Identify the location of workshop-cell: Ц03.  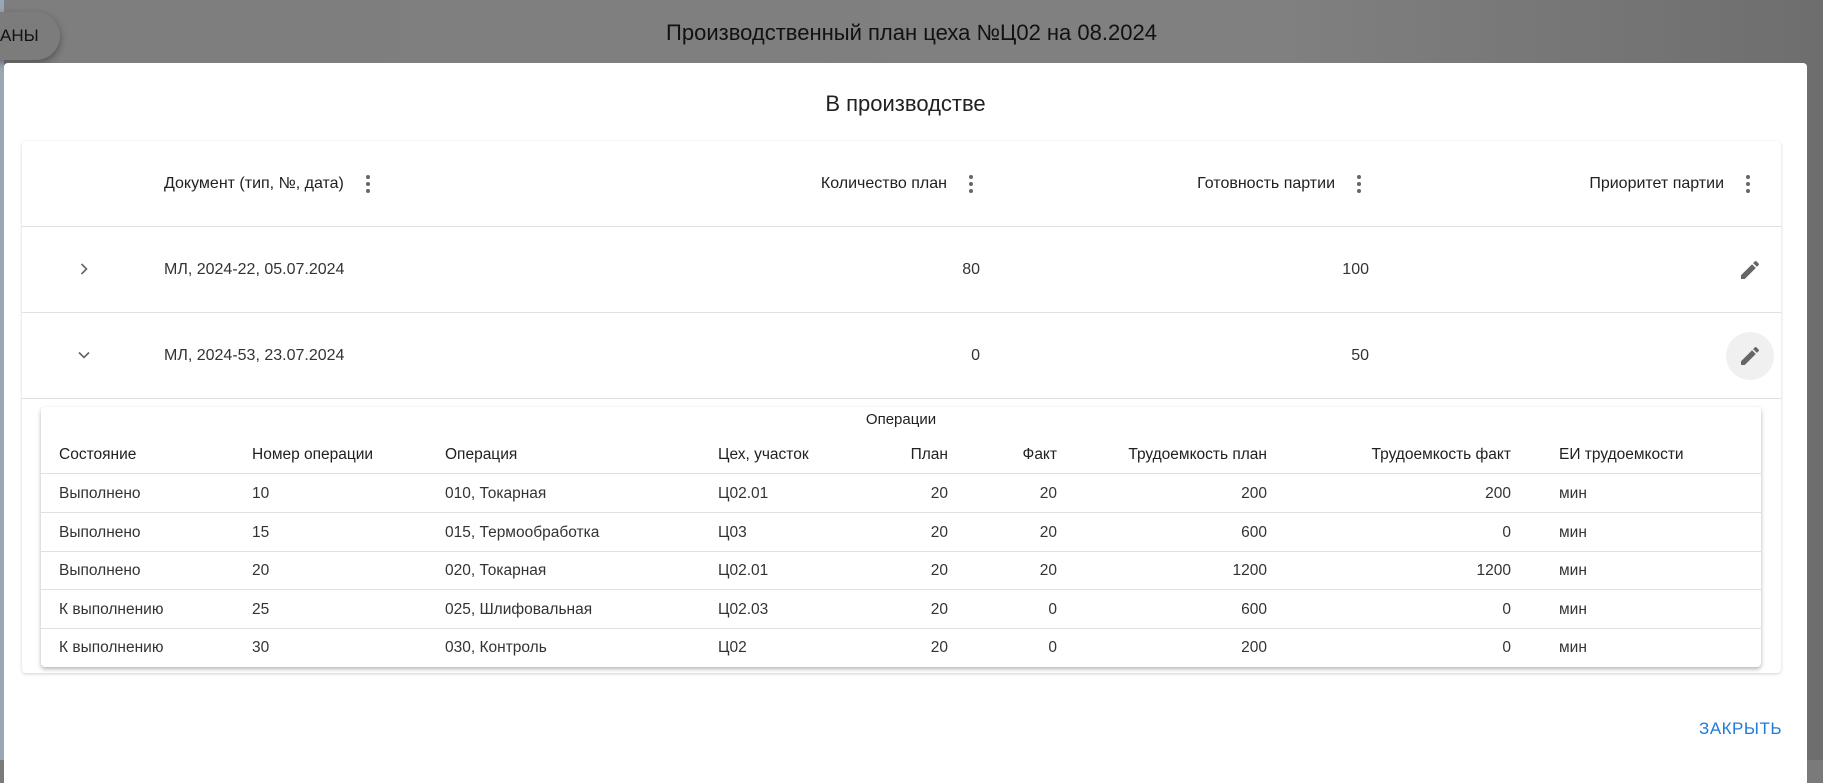
(732, 532).